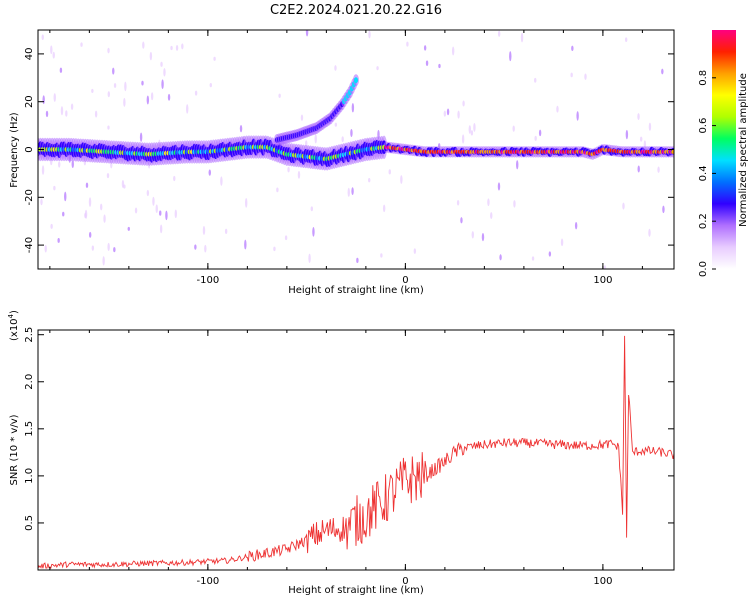  What do you see at coordinates (724, 149) in the screenshot?
I see `colorbar-gradient` at bounding box center [724, 149].